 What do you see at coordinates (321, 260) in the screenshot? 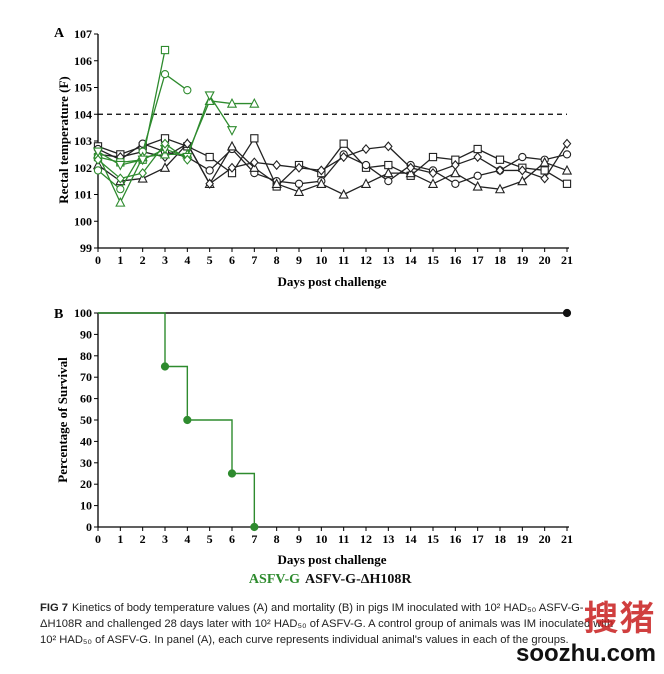
I see `panel-a-x-tick-label: 10` at bounding box center [321, 260].